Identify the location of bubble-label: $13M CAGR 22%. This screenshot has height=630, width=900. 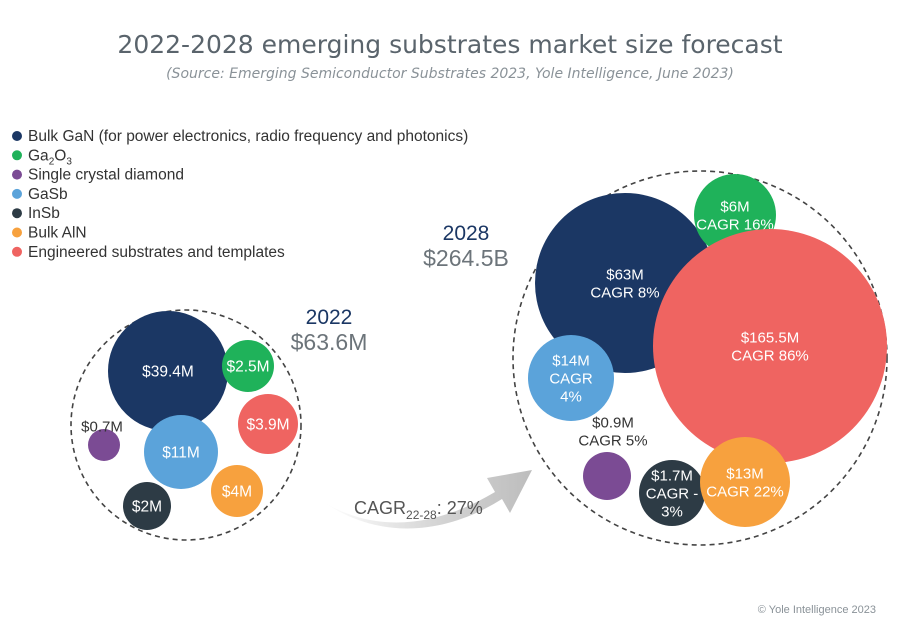
(745, 482).